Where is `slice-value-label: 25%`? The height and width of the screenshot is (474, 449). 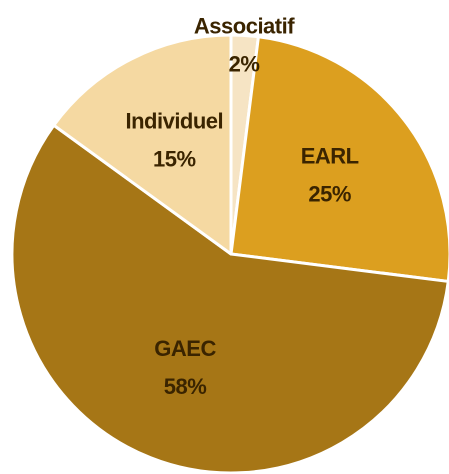 slice-value-label: 25% is located at coordinates (329, 193).